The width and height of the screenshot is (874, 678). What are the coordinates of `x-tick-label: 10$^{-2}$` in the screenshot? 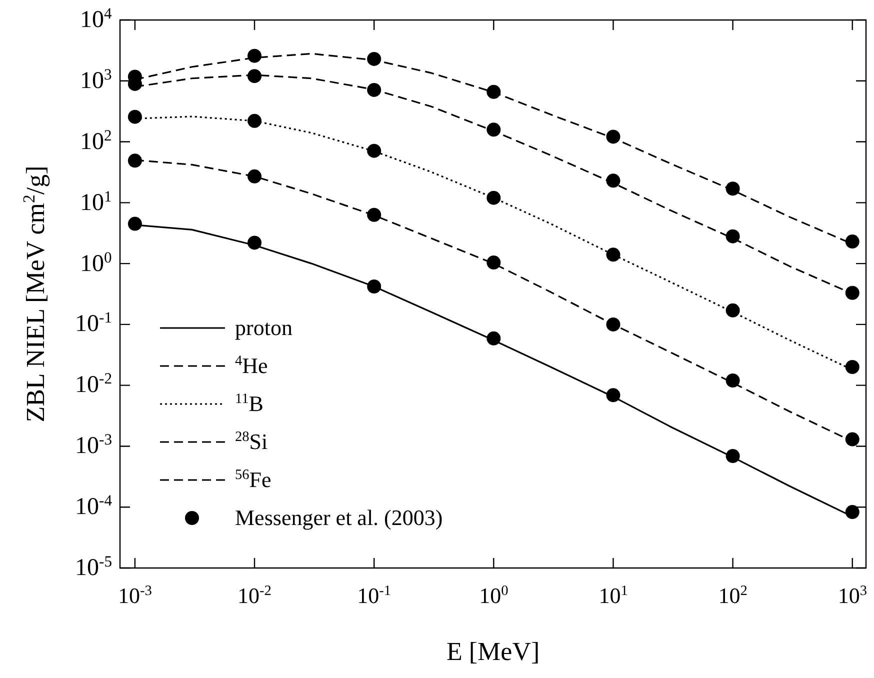 It's located at (255, 595).